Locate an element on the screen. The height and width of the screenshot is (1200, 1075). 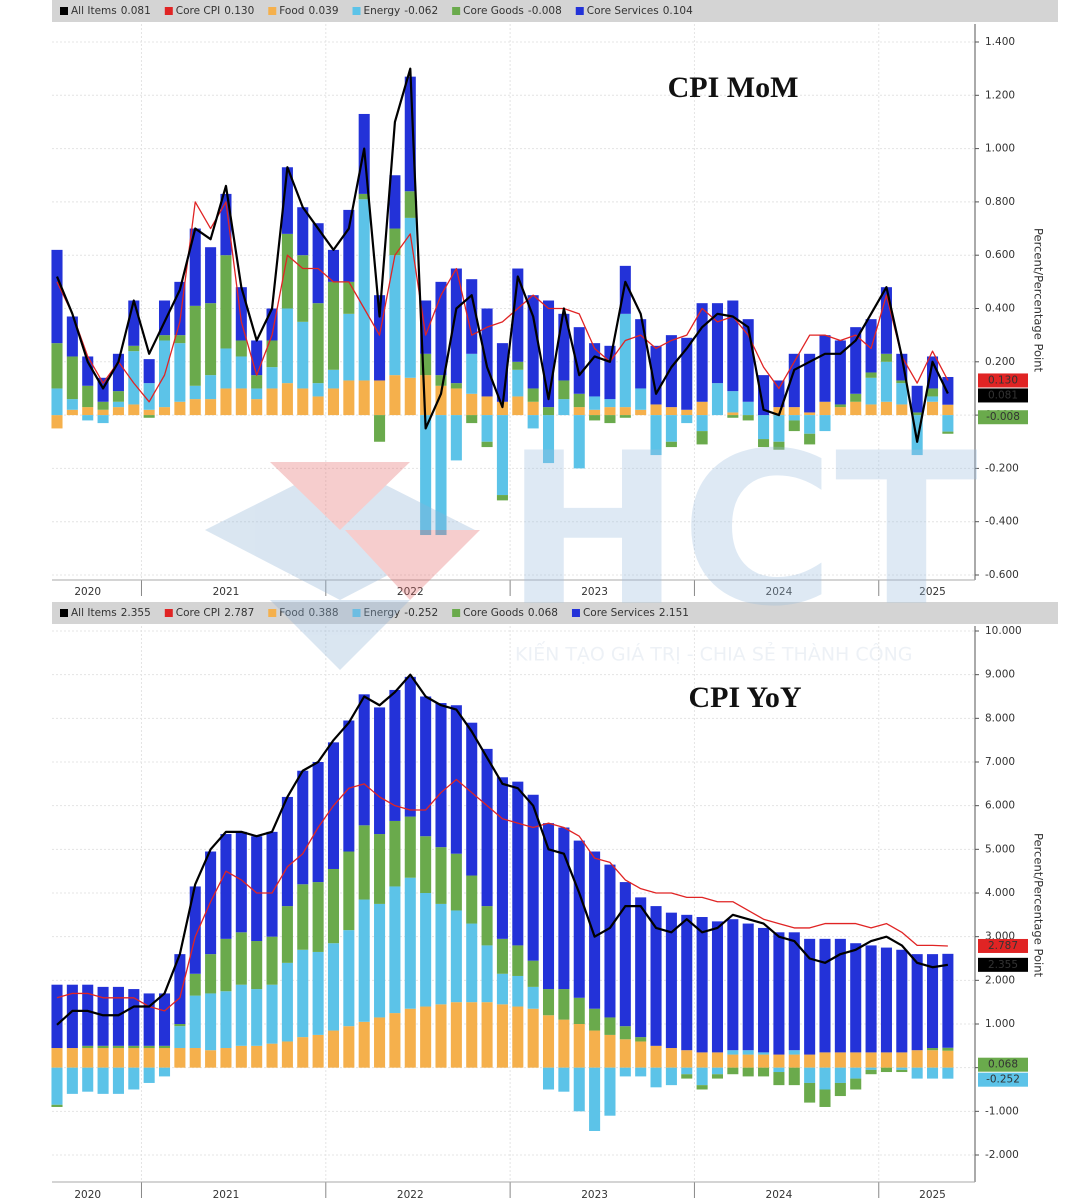
legend-bar is located at coordinates (555, 11).